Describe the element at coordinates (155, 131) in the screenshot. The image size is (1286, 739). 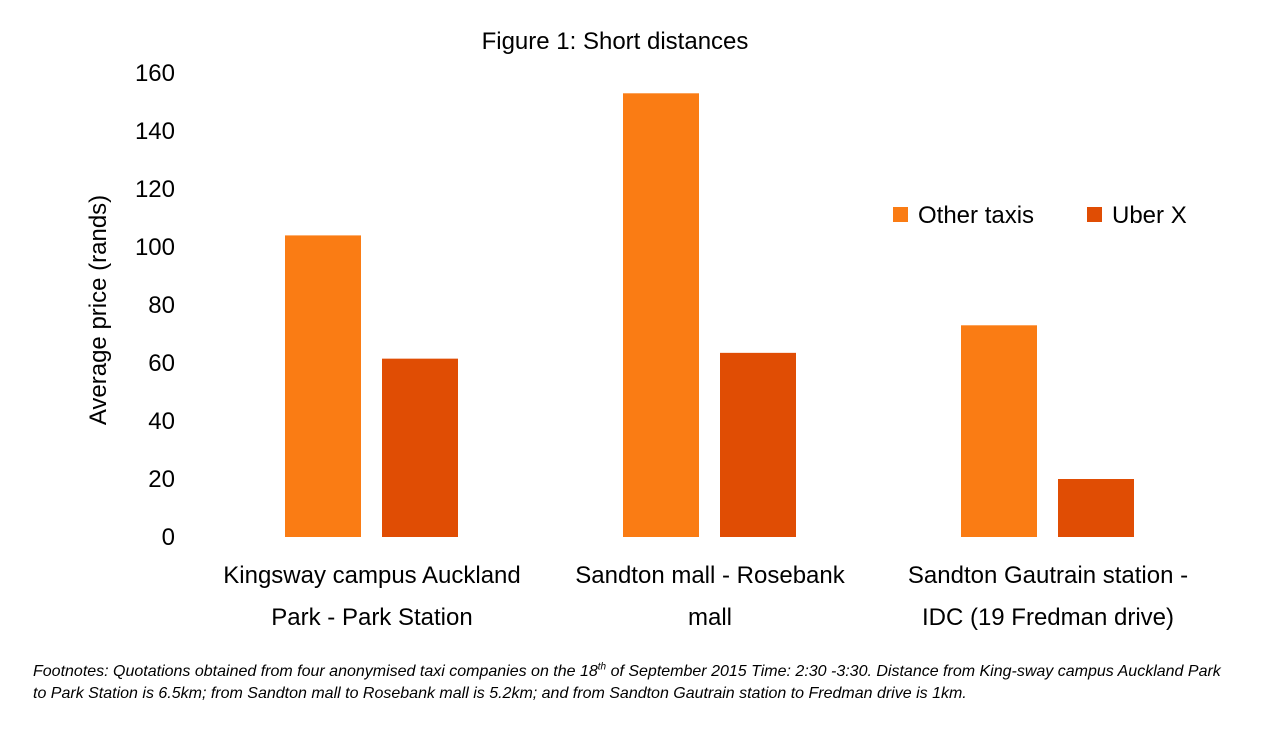
I see `y-tick-label: 140` at that location.